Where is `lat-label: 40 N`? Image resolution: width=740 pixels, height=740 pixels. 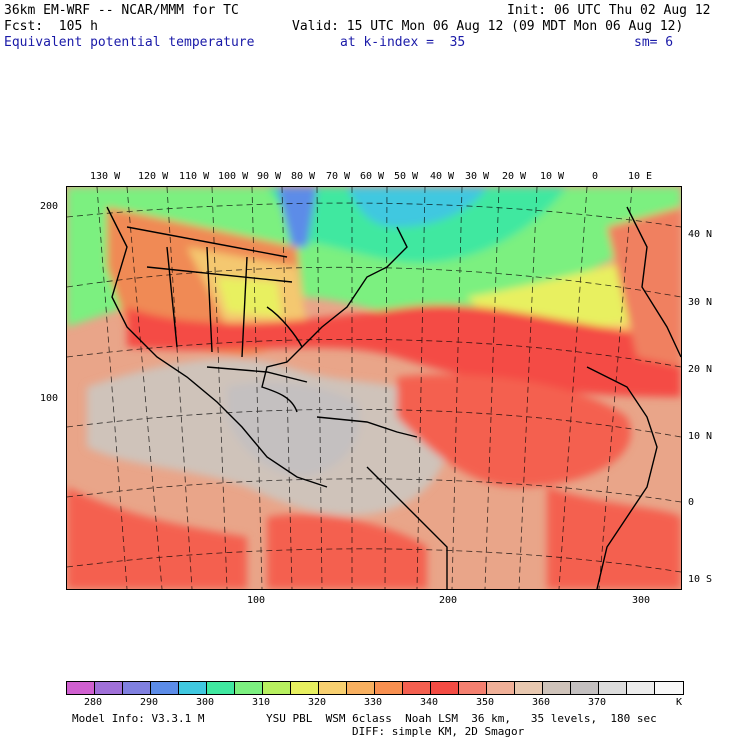 lat-label: 40 N is located at coordinates (700, 234).